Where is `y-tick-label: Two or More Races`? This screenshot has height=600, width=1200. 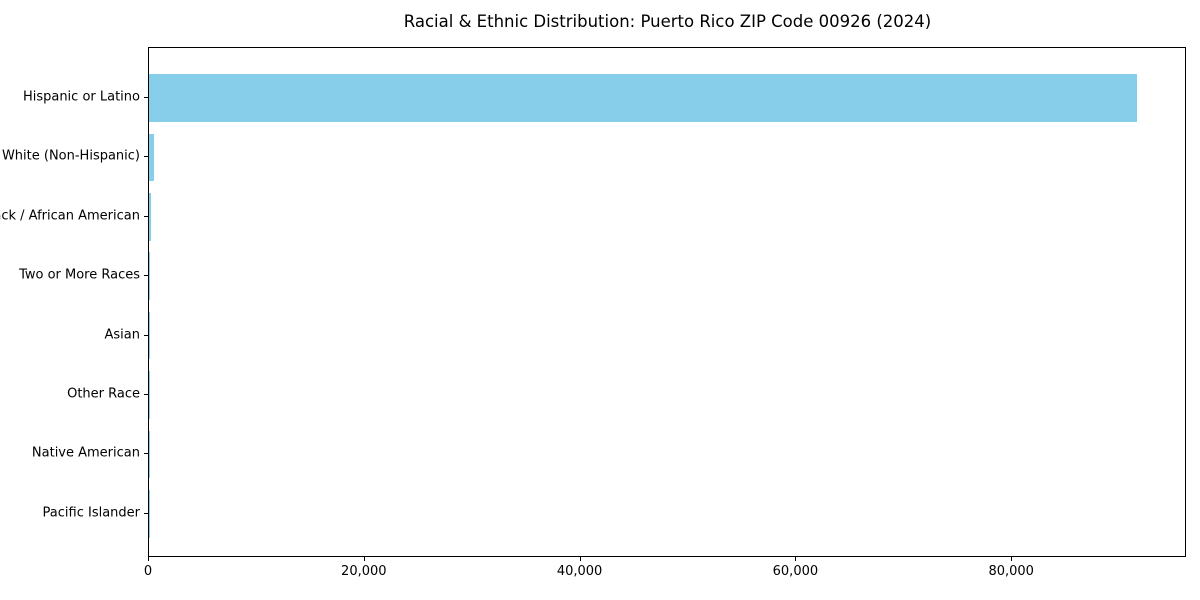
y-tick-label: Two or More Races is located at coordinates (79, 275).